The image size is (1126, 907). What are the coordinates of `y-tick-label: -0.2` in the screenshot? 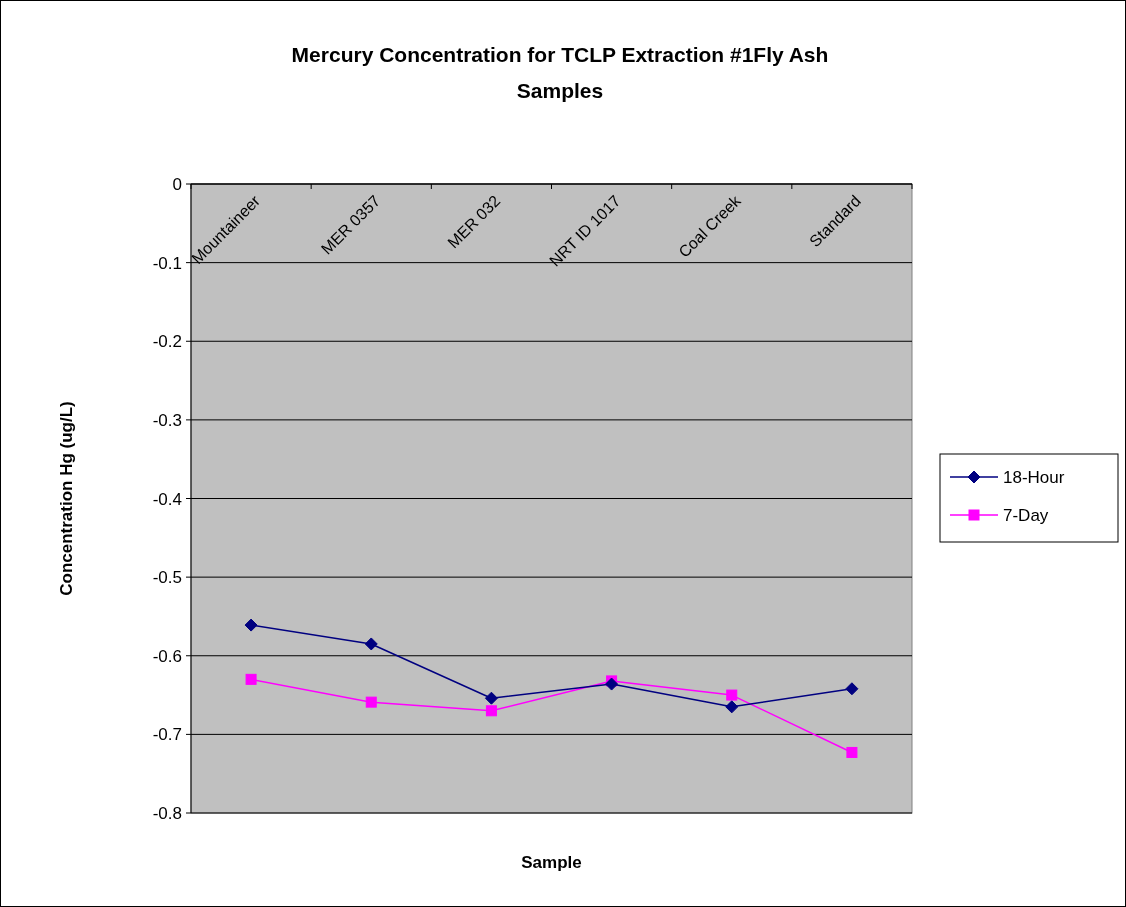 It's located at (167, 342).